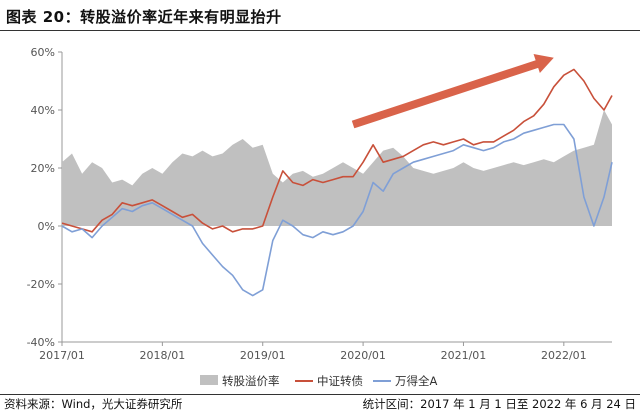 The image size is (640, 415). What do you see at coordinates (320, 394) in the screenshot?
I see `footer-divider` at bounding box center [320, 394].